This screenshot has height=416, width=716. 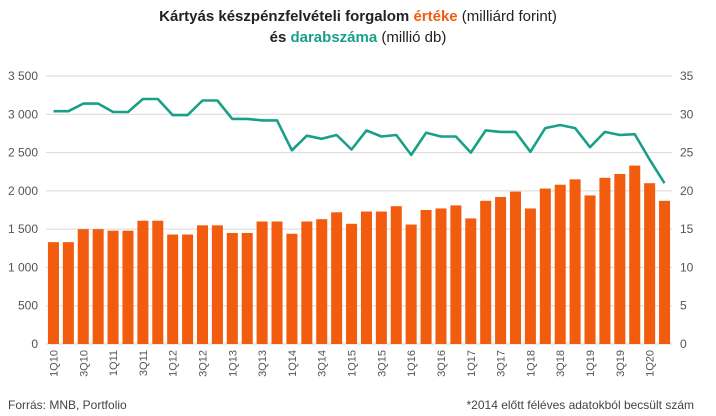 I want to click on x-tick-label: 3Q11, so click(x=144, y=363).